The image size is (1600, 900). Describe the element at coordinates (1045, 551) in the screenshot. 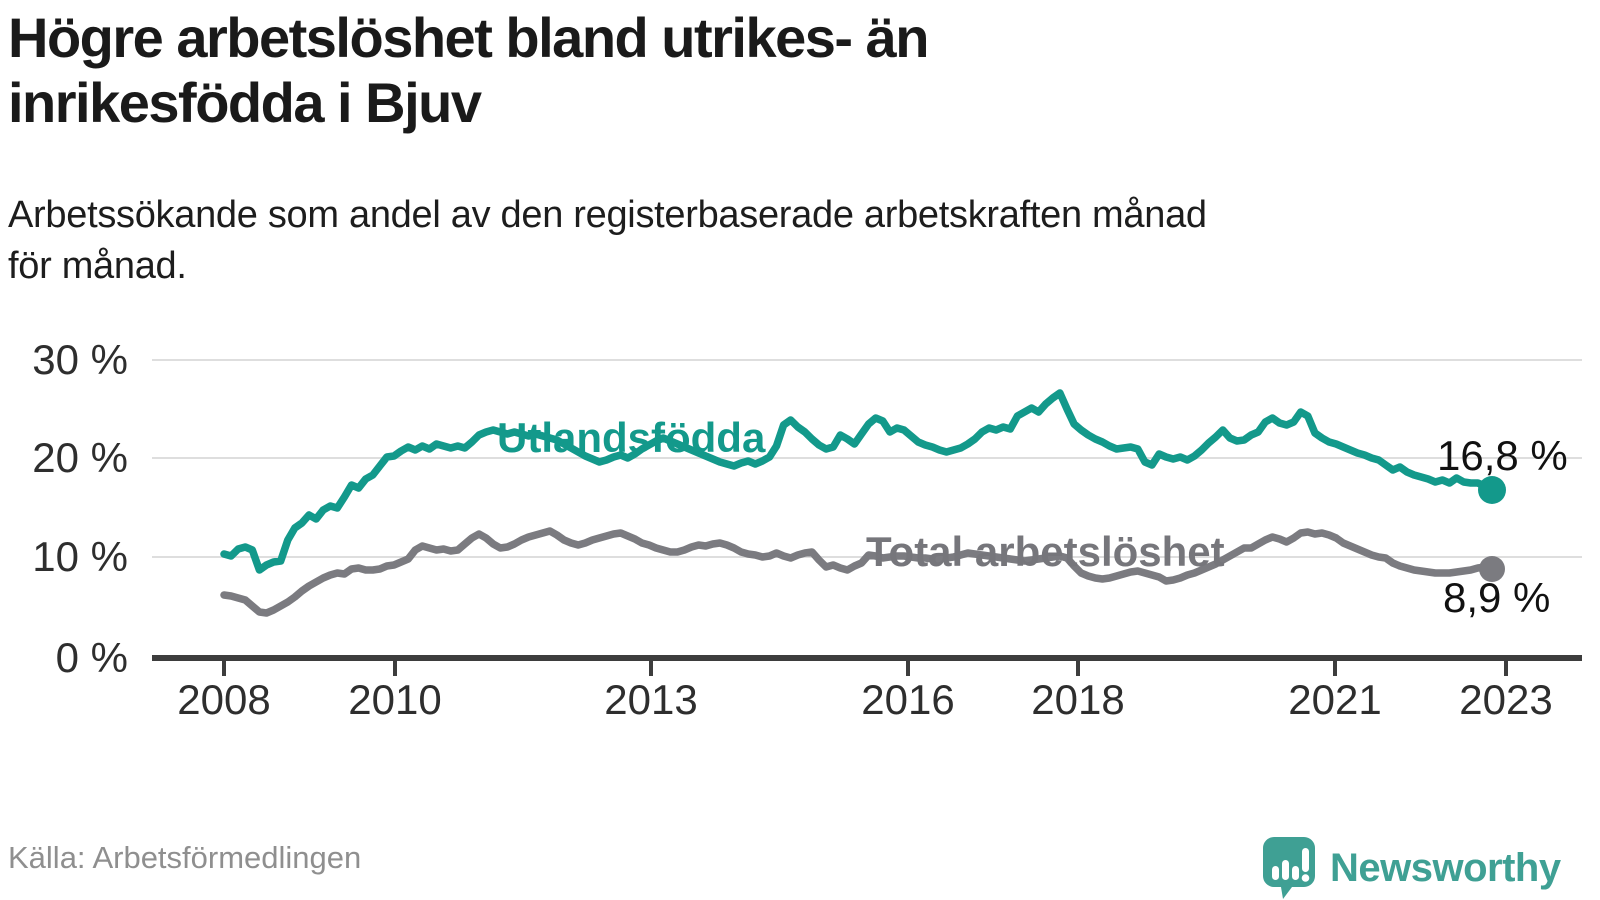

I see `series-label-total: Total arbetslöshet` at that location.